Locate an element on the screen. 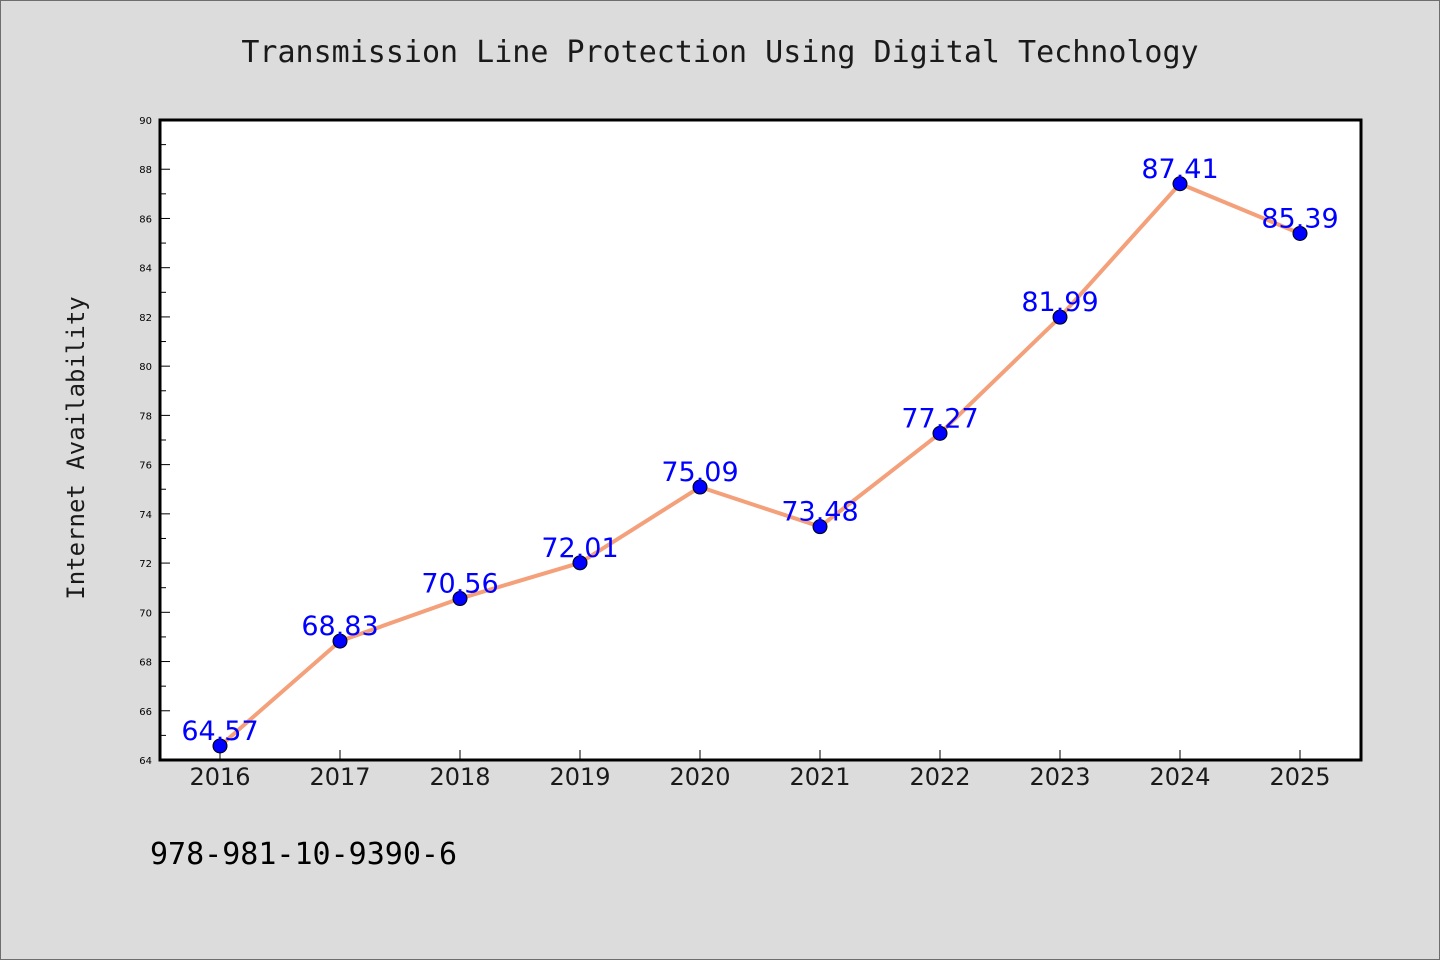 This screenshot has height=960, width=1440. data-label: 68.83 is located at coordinates (339, 626).